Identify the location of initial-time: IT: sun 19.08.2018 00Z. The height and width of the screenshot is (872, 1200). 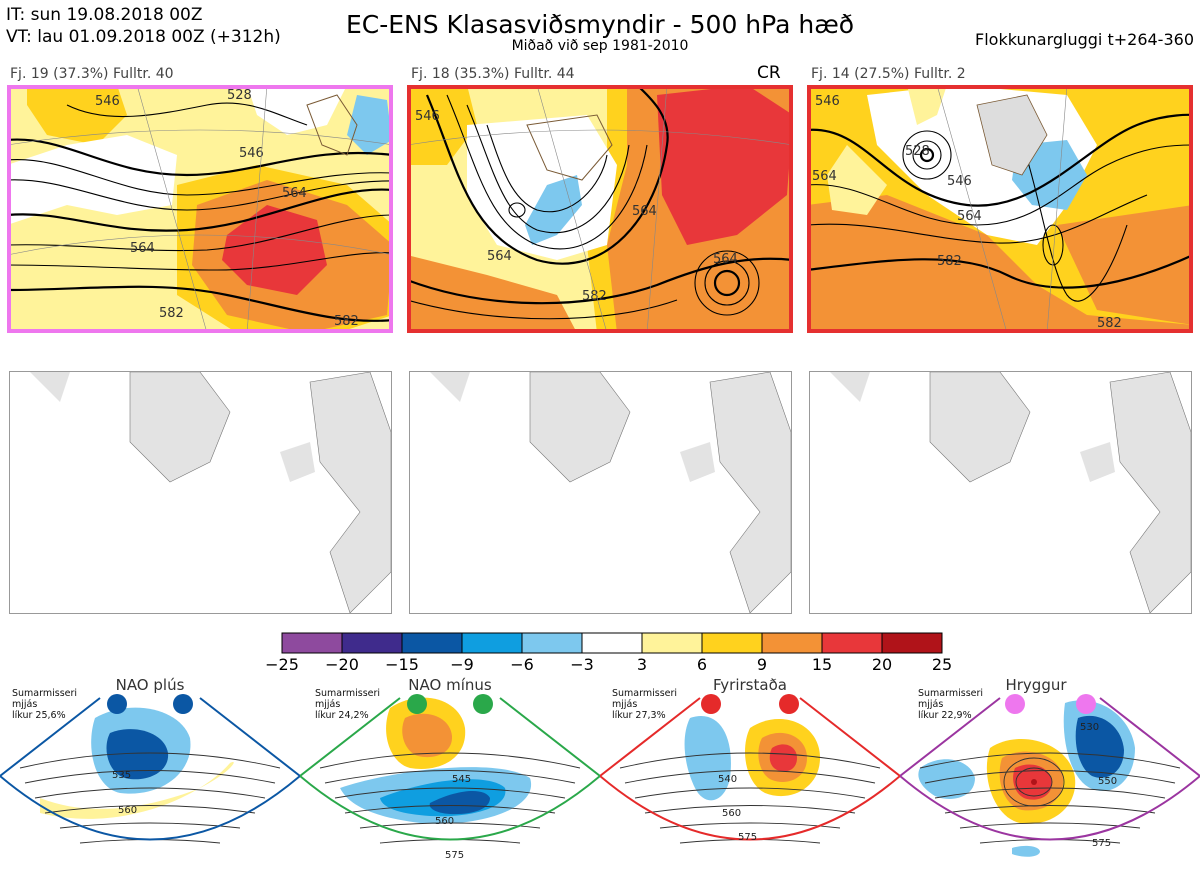
(104, 15).